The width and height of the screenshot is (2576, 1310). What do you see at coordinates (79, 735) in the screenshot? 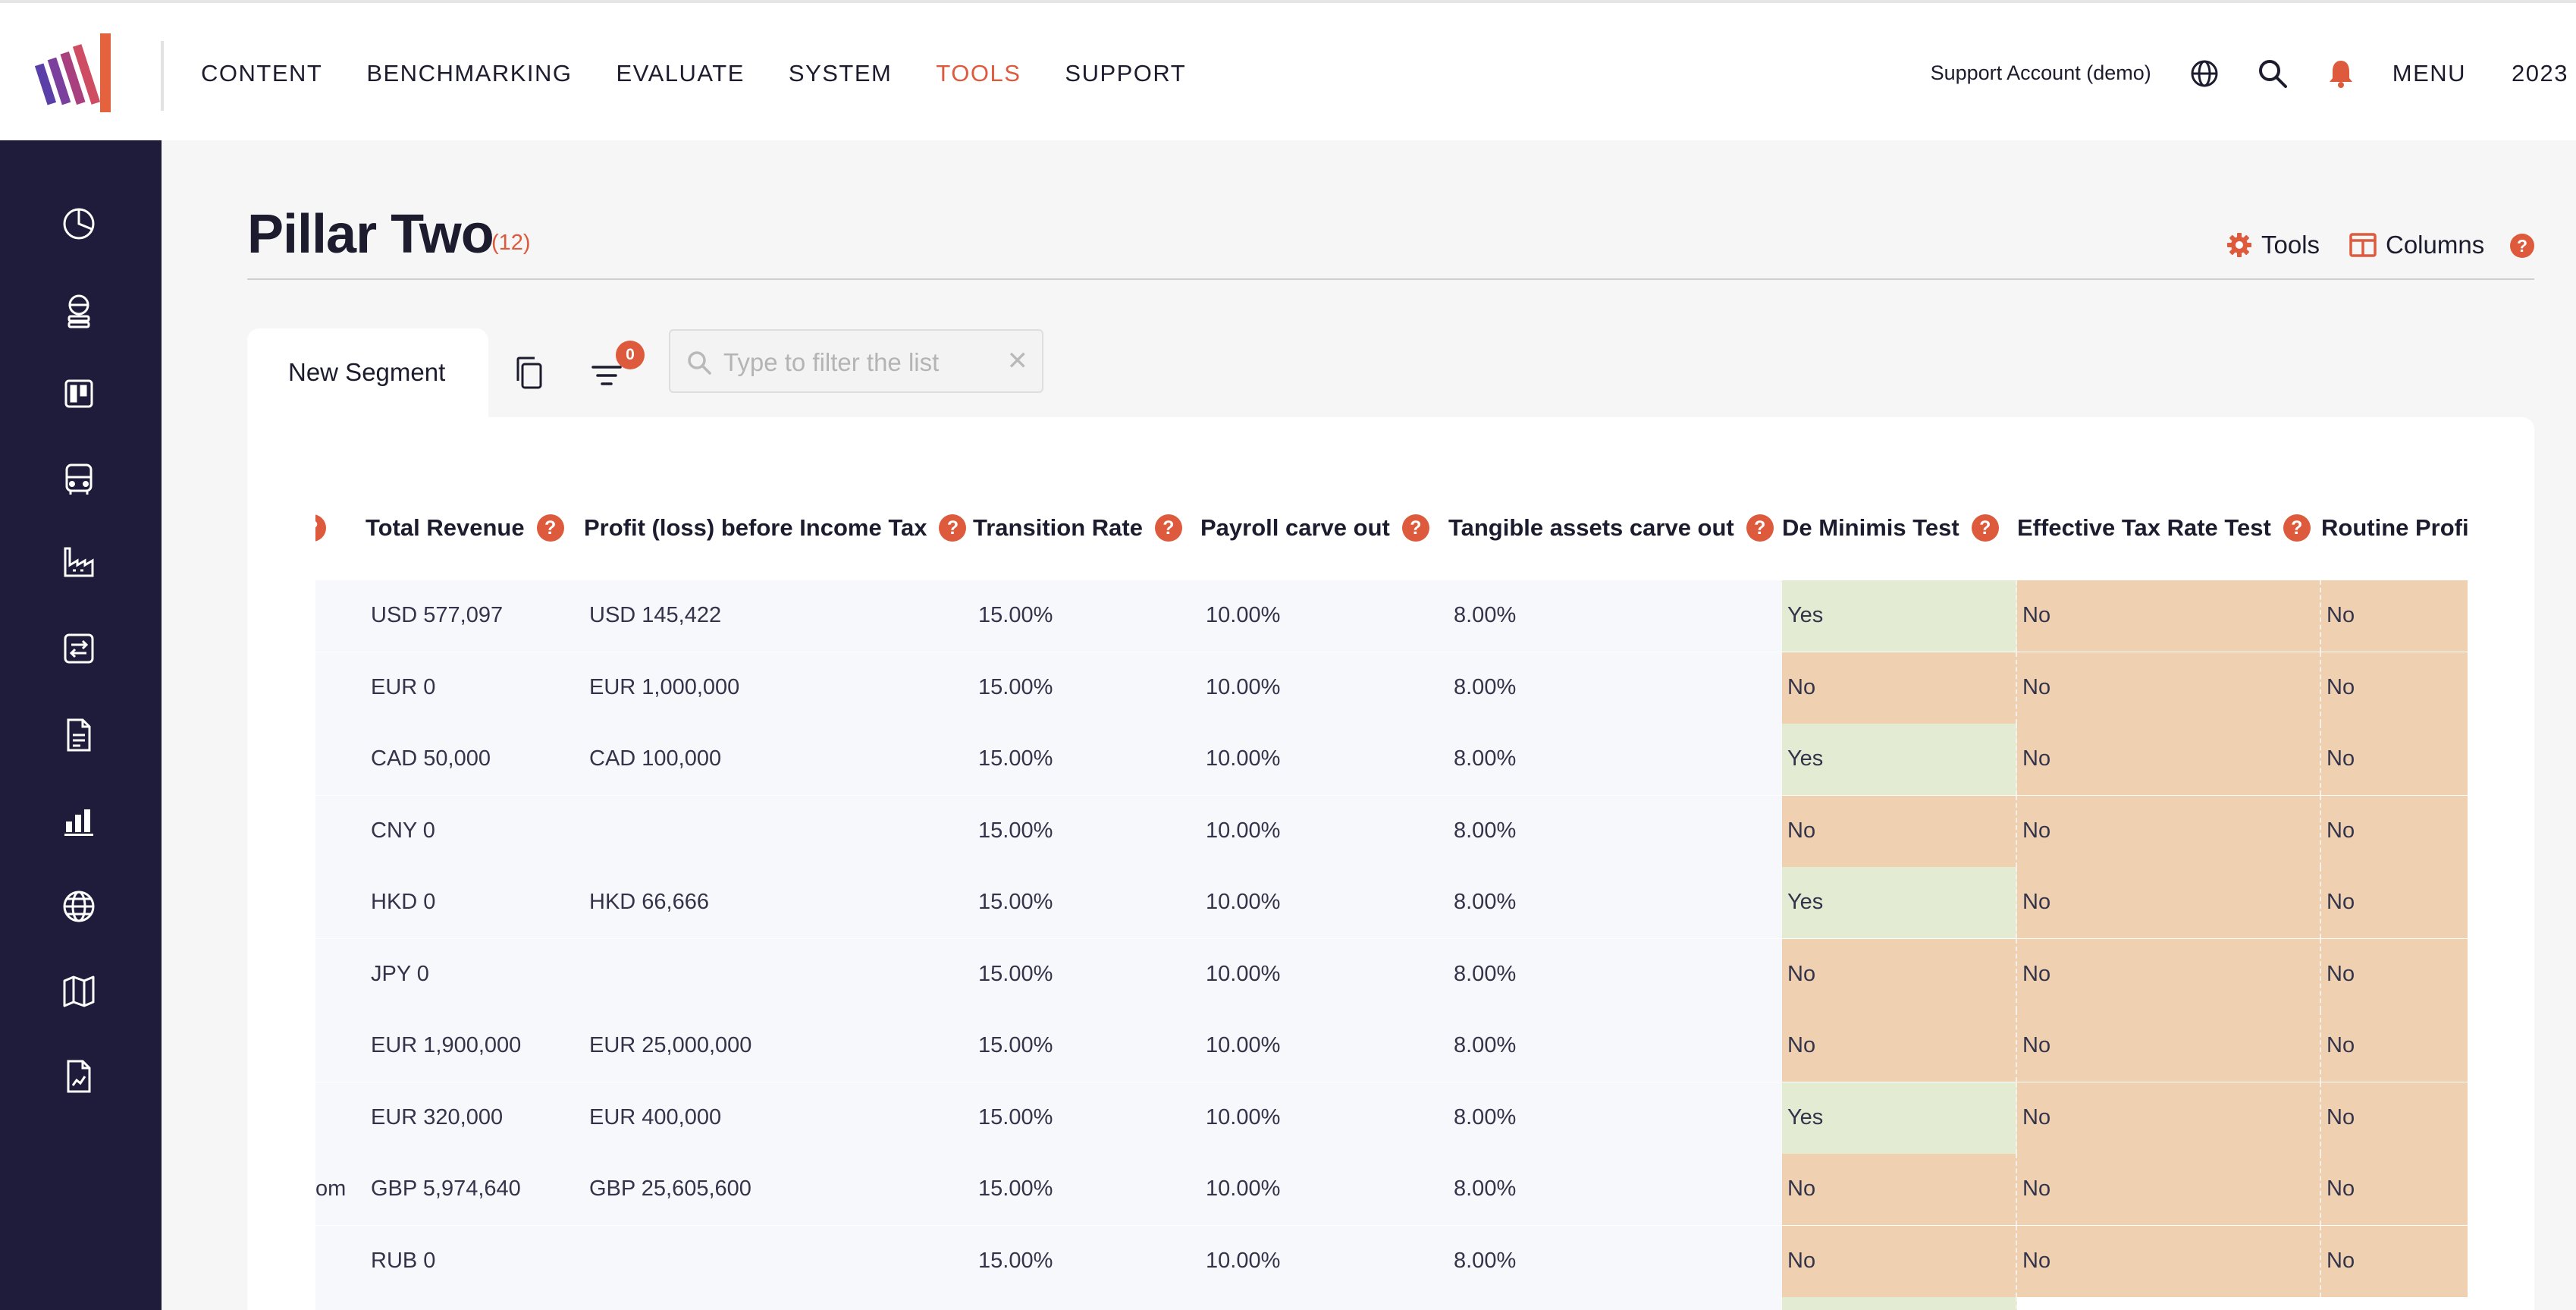
I see `document-icon` at bounding box center [79, 735].